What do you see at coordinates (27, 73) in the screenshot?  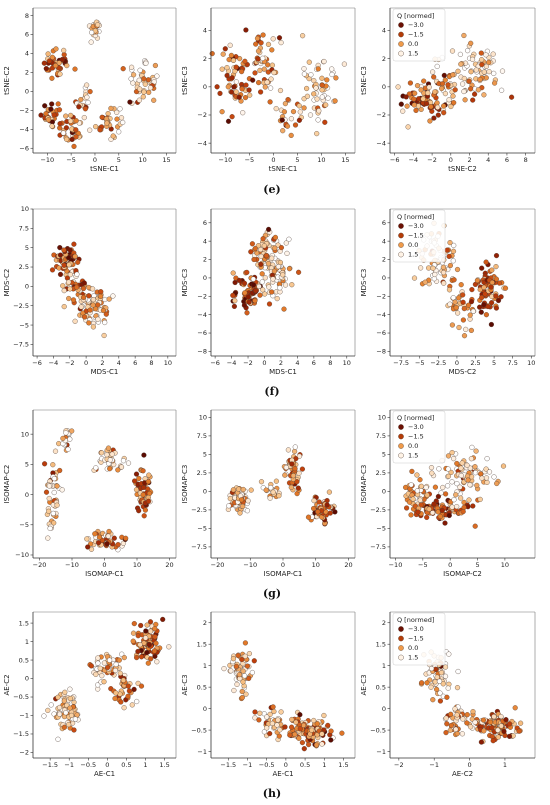 I see `y-tick-label: 2` at bounding box center [27, 73].